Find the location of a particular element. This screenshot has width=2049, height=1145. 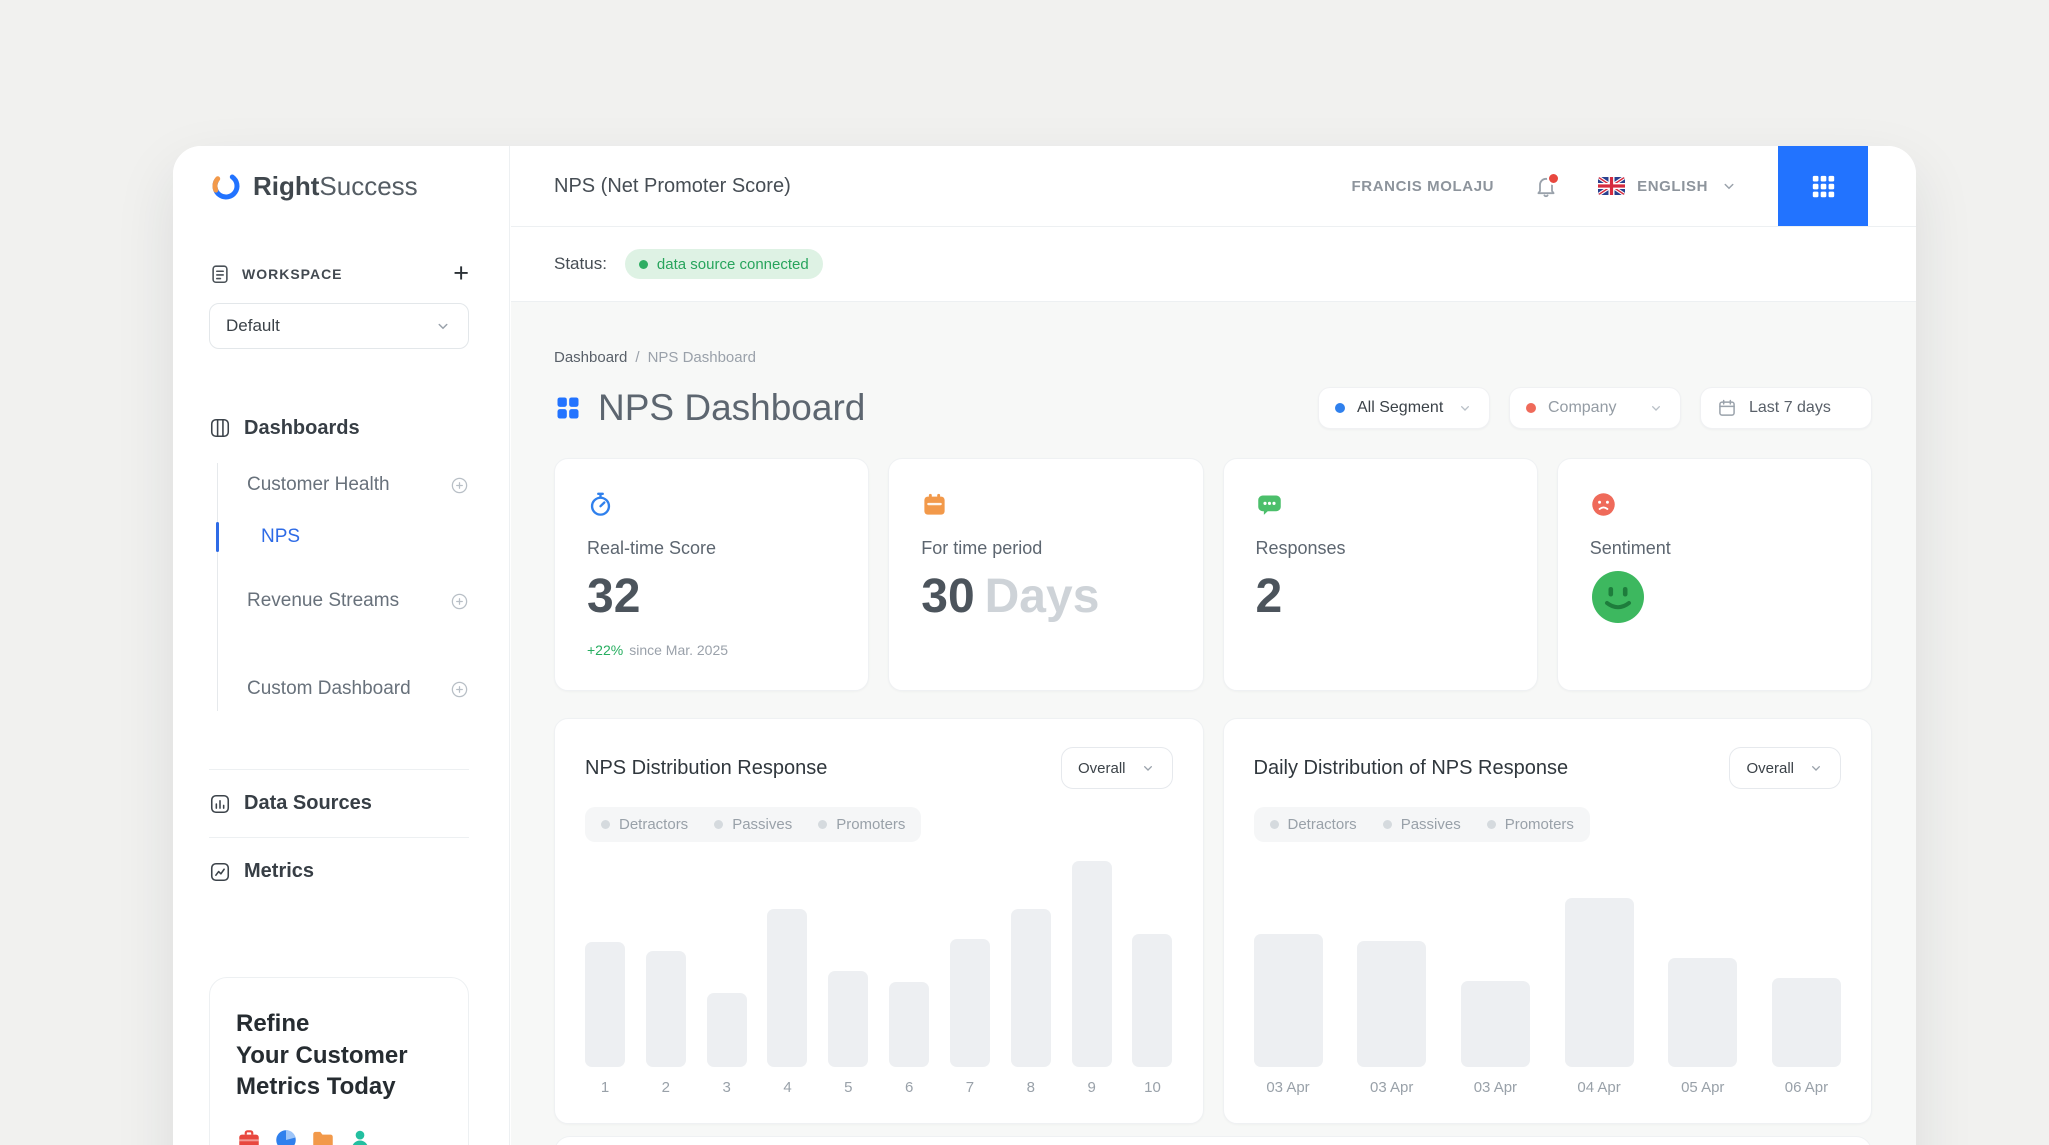

metric-value: 30 is located at coordinates (948, 596).